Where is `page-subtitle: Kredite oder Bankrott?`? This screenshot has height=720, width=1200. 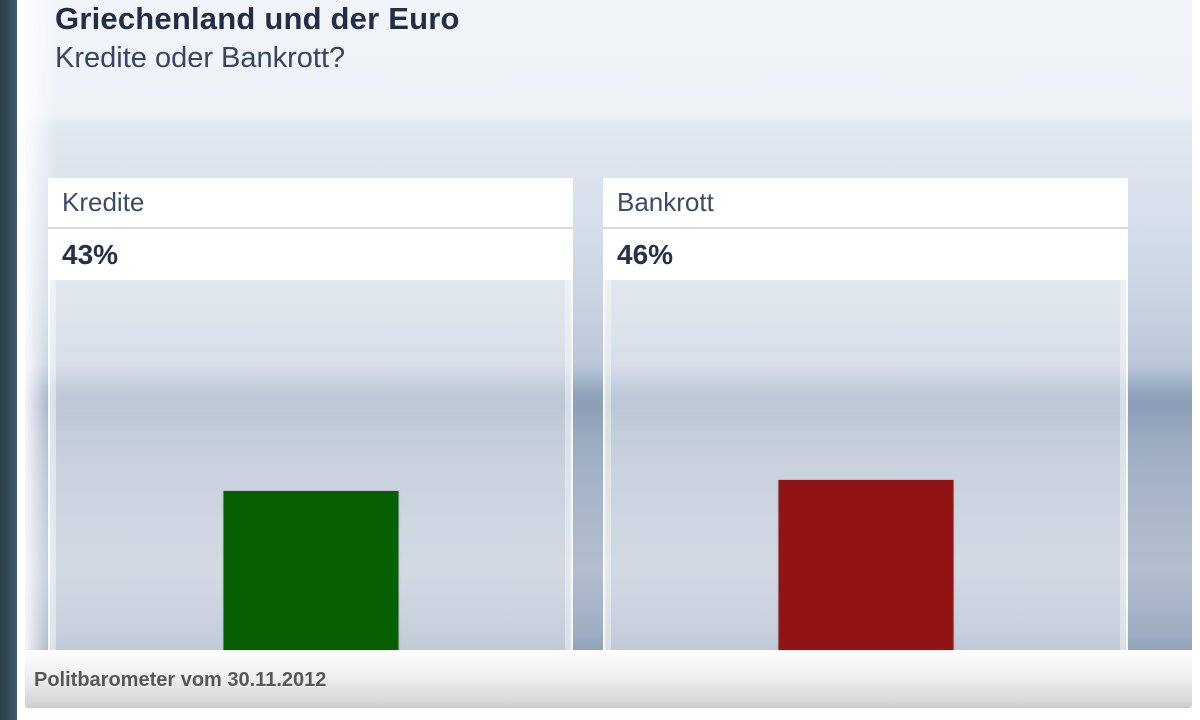 page-subtitle: Kredite oder Bankrott? is located at coordinates (200, 57).